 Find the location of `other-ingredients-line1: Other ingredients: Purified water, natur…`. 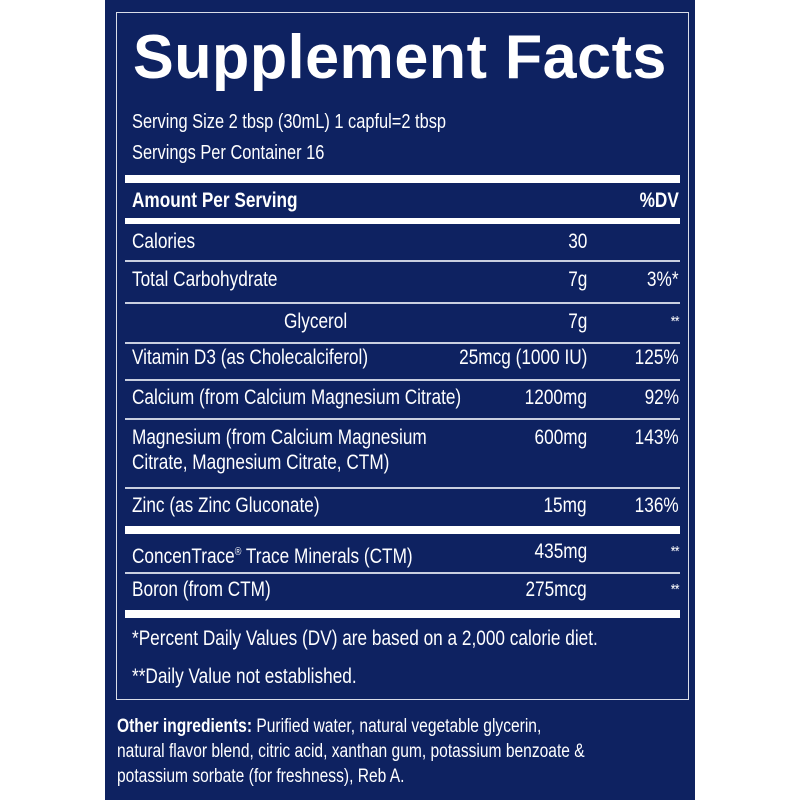

other-ingredients-line1: Other ingredients: Purified water, natur… is located at coordinates (329, 726).